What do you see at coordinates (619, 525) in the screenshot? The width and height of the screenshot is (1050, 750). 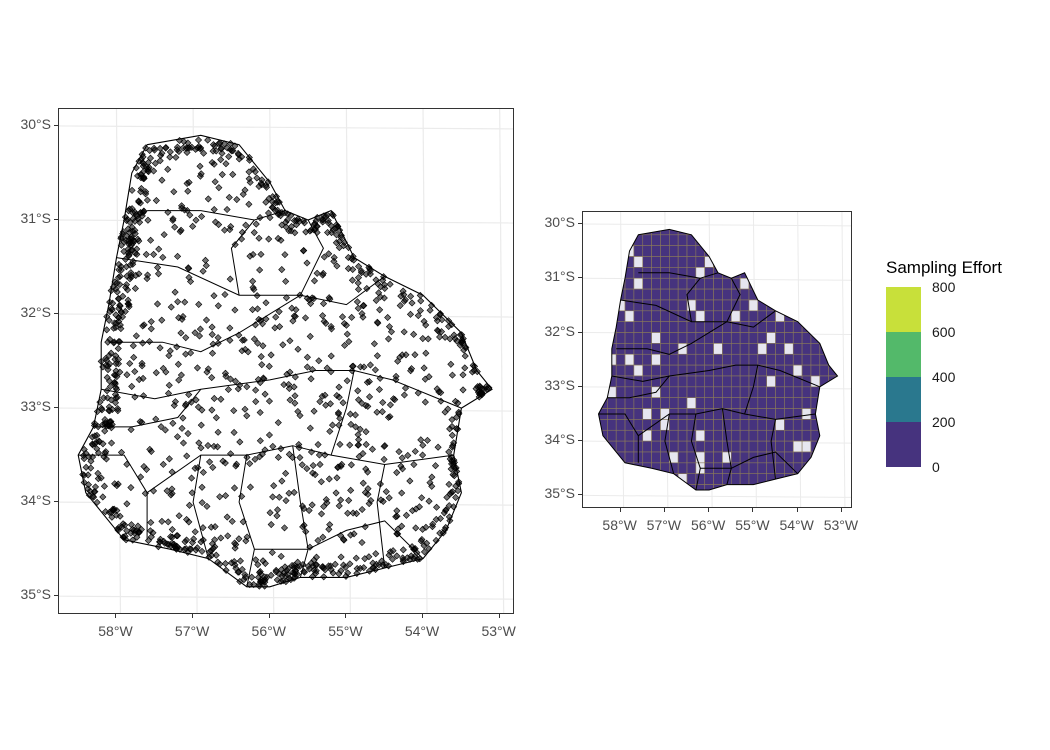 I see `lon-tick-label: 58°W` at bounding box center [619, 525].